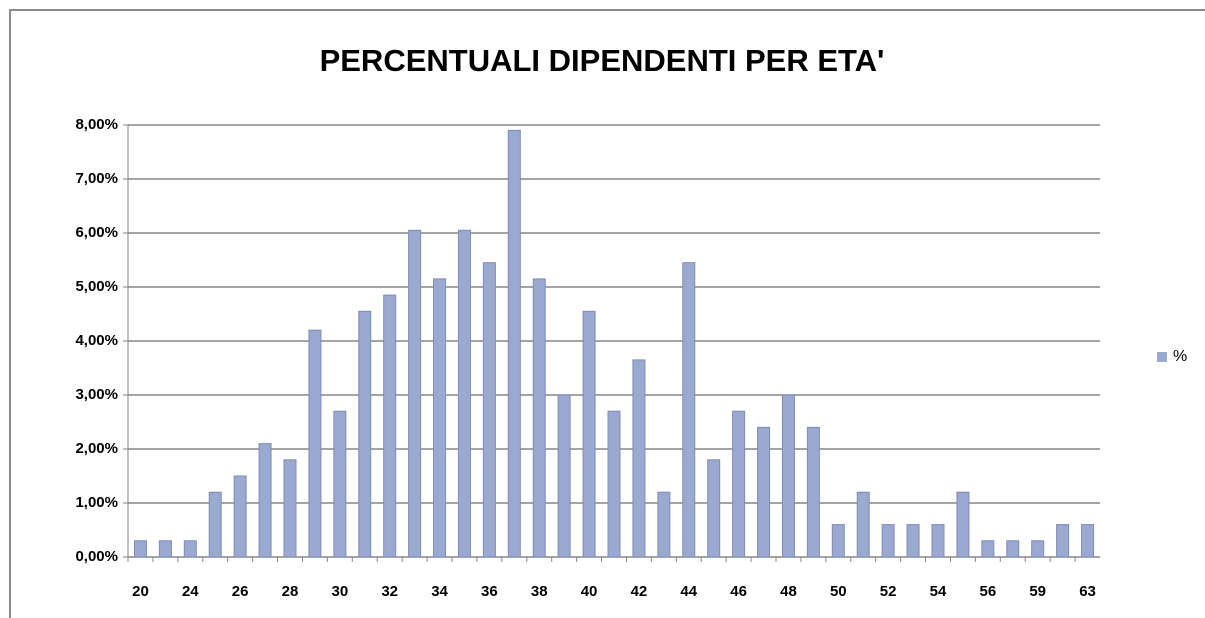  What do you see at coordinates (290, 591) in the screenshot?
I see `x-tick-label: 28` at bounding box center [290, 591].